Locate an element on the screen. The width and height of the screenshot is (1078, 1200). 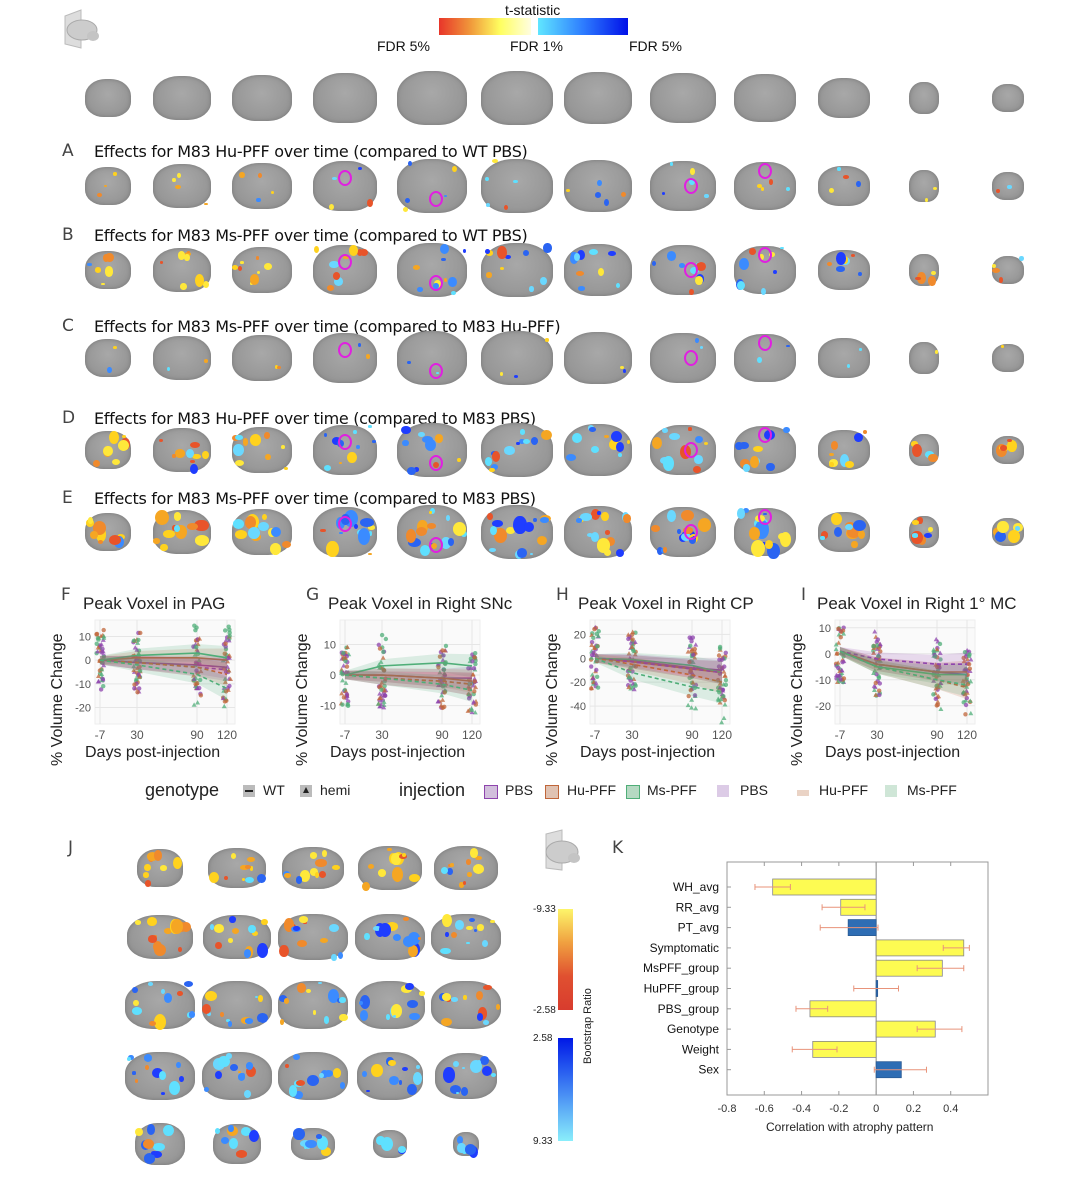
category-label: WH_avg is located at coordinates (696, 887).